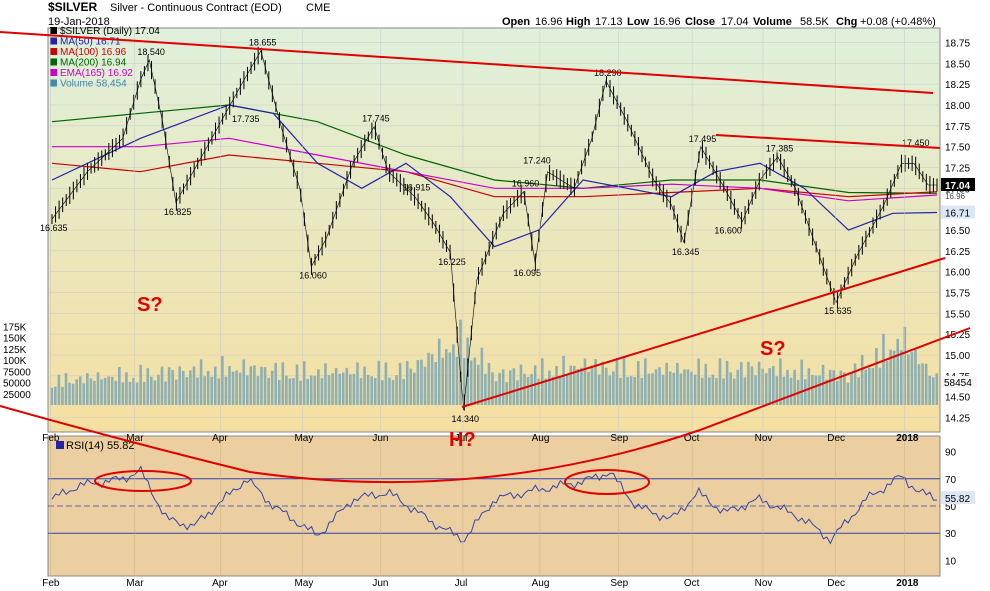 Image resolution: width=990 pixels, height=591 pixels. Describe the element at coordinates (957, 85) in the screenshot. I see `price-tick-label: 18.25` at that location.